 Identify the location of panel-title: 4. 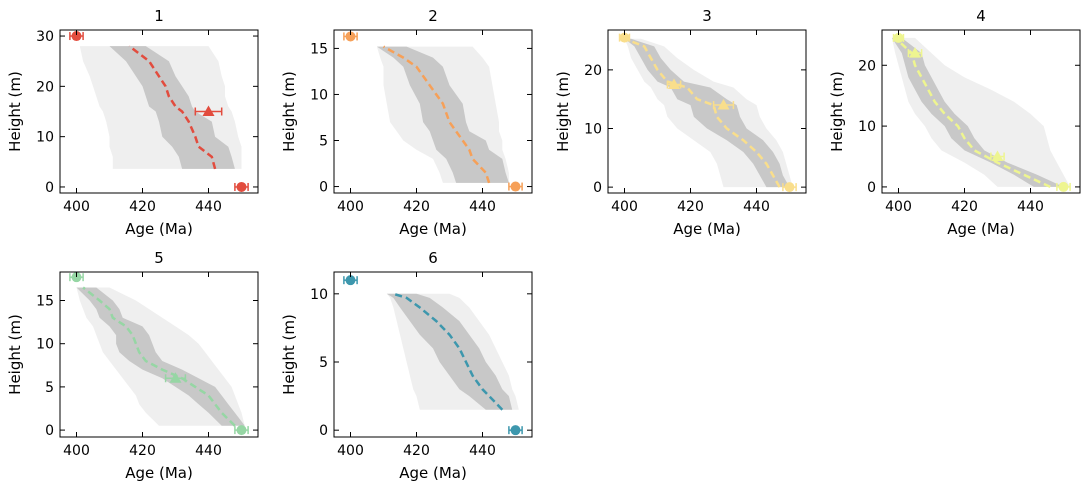
(981, 16).